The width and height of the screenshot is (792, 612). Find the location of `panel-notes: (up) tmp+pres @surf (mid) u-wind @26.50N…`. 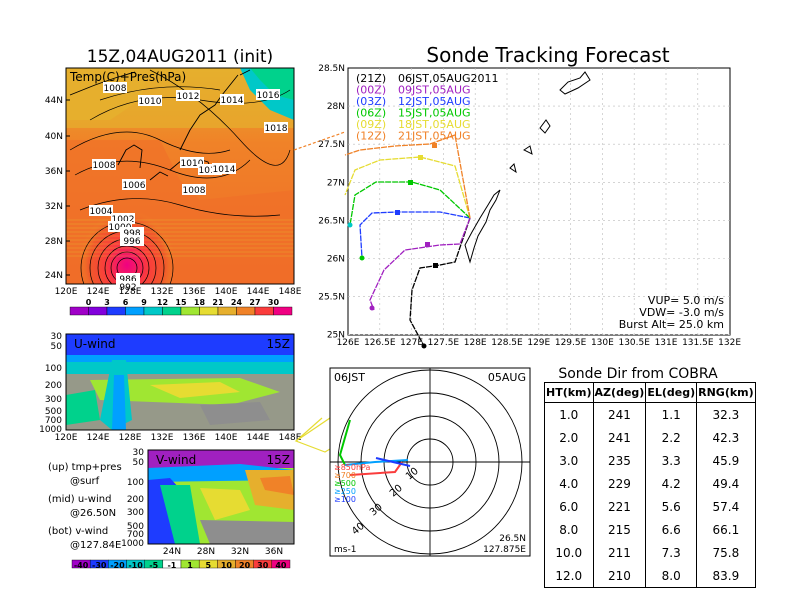

panel-notes: (up) tmp+pres @surf (mid) u-wind @26.50N… is located at coordinates (85, 506).